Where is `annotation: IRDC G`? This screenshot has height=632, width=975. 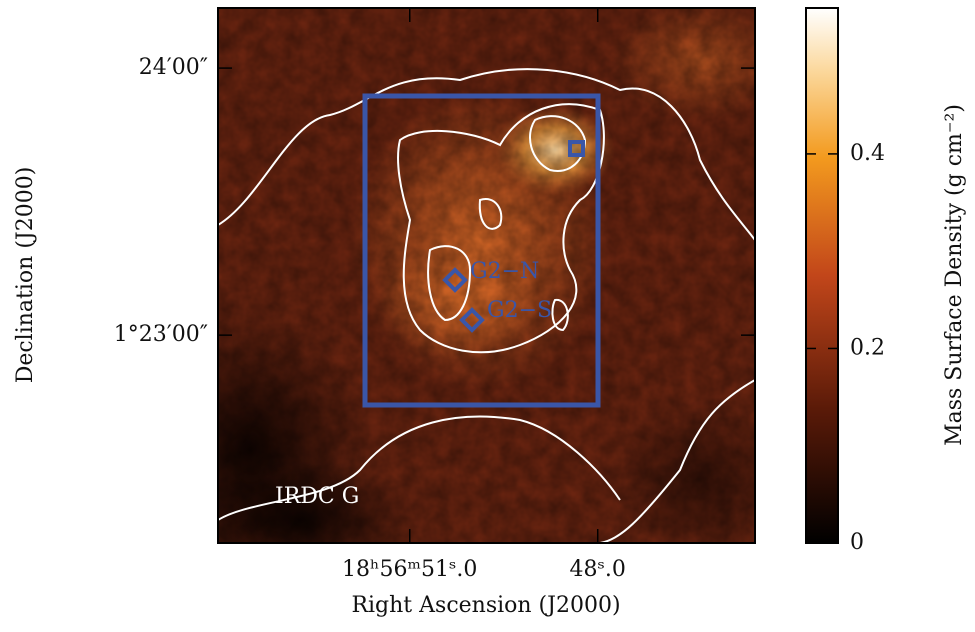
annotation: IRDC G is located at coordinates (317, 496).